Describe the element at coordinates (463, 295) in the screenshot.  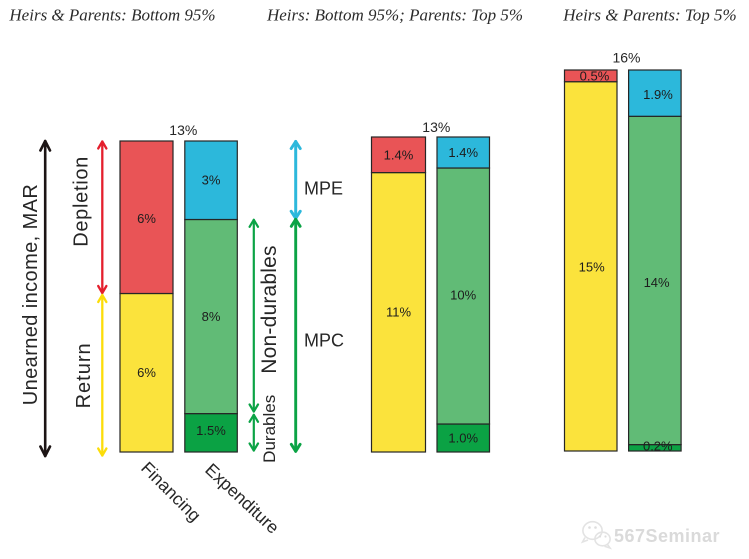
I see `svg-text: 10%` at that location.